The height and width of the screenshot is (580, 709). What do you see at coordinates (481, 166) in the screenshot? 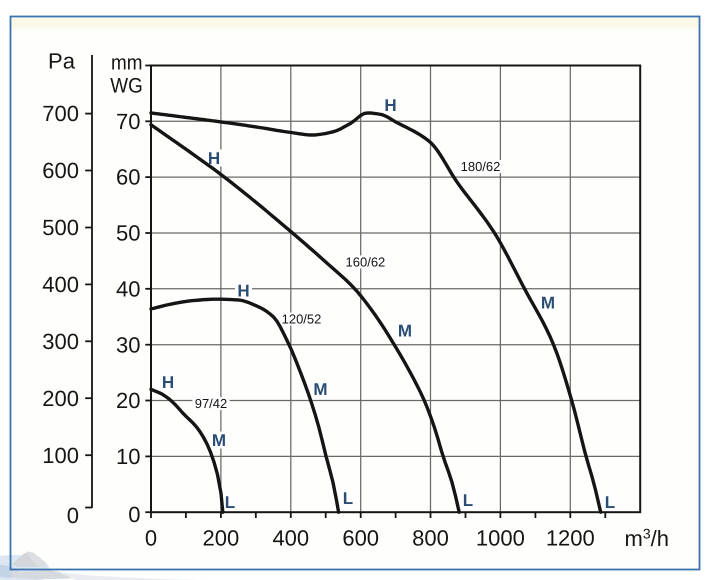
I see `svg-text: 180/62` at bounding box center [481, 166].